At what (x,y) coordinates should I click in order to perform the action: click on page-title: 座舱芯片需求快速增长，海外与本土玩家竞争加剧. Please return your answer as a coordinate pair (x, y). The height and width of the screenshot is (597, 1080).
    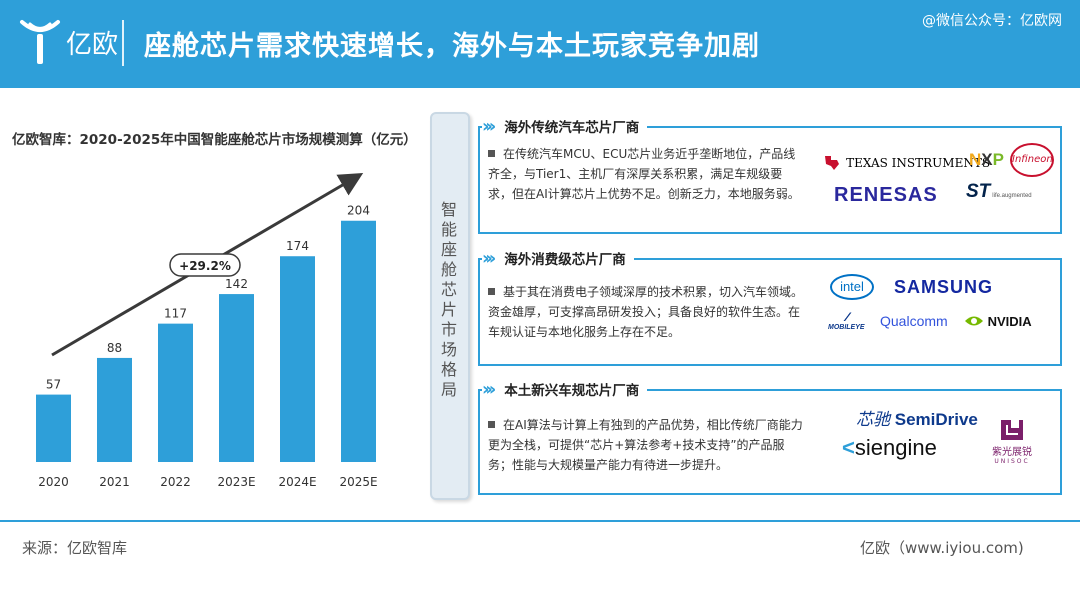
    Looking at the image, I should click on (452, 46).